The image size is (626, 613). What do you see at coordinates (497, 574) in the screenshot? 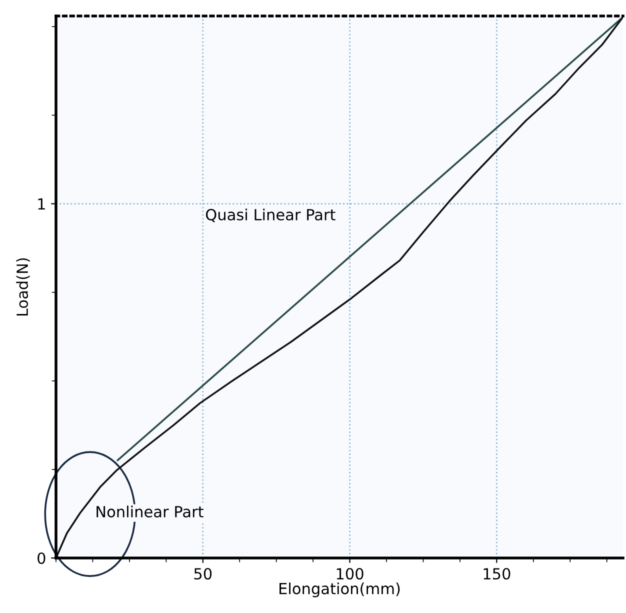
I see `x-tick-label: 150` at bounding box center [497, 574].